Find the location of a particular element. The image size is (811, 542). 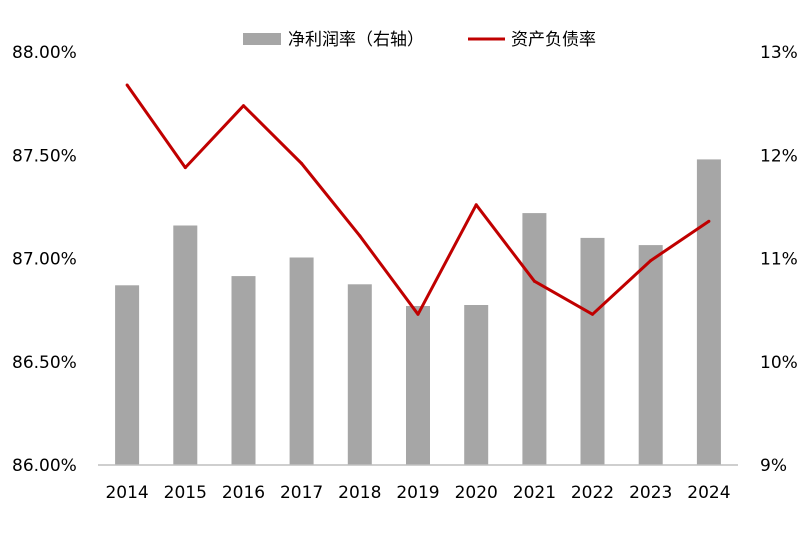

line-point-2022 is located at coordinates (592, 314).